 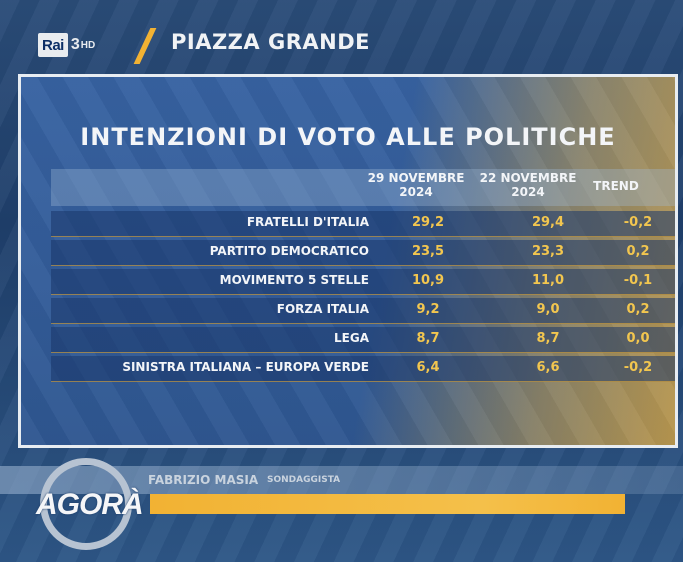 I want to click on party-name: PARTITO DEMOCRATICO, so click(x=289, y=251).